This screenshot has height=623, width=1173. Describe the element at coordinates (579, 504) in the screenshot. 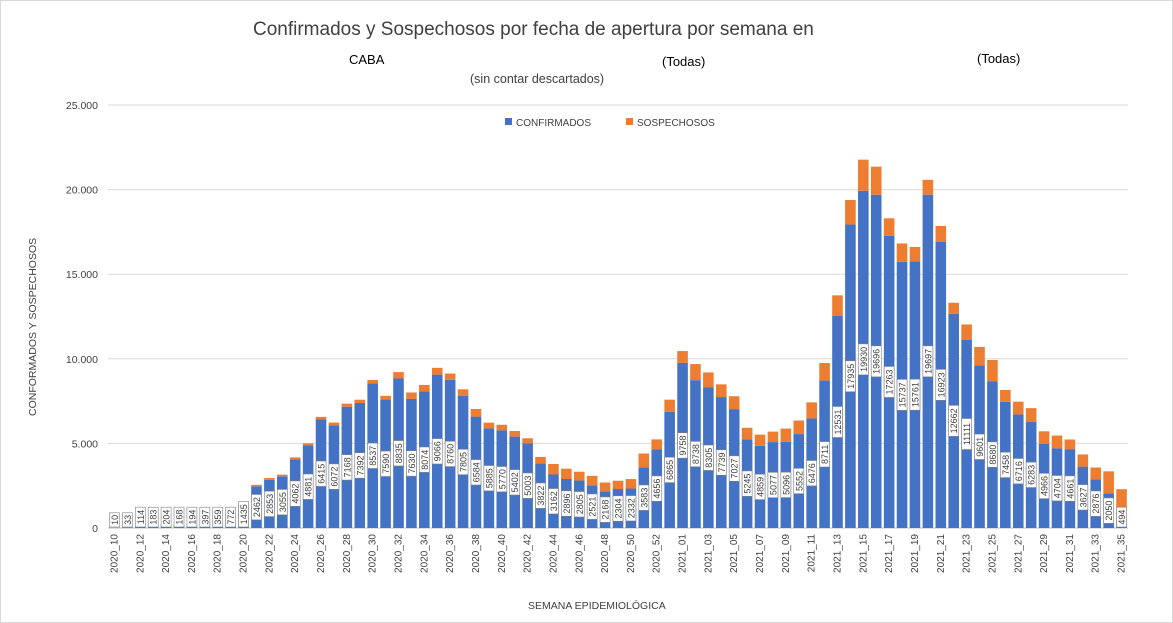

I see `data-label-confirmados: 2805` at that location.